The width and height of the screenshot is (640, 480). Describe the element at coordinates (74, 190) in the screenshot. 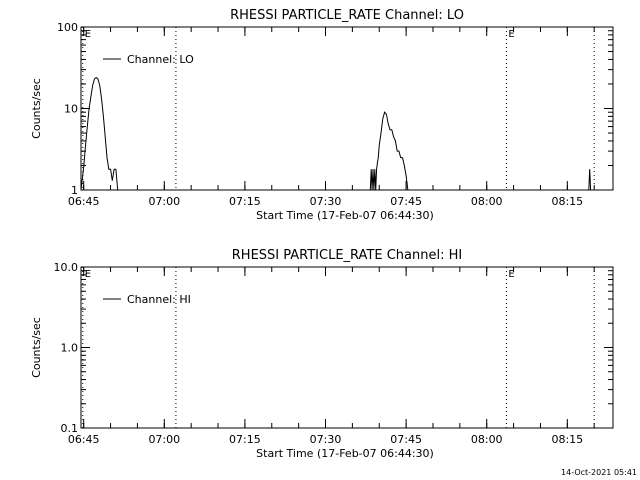

I see `y-tick-label: 1` at that location.